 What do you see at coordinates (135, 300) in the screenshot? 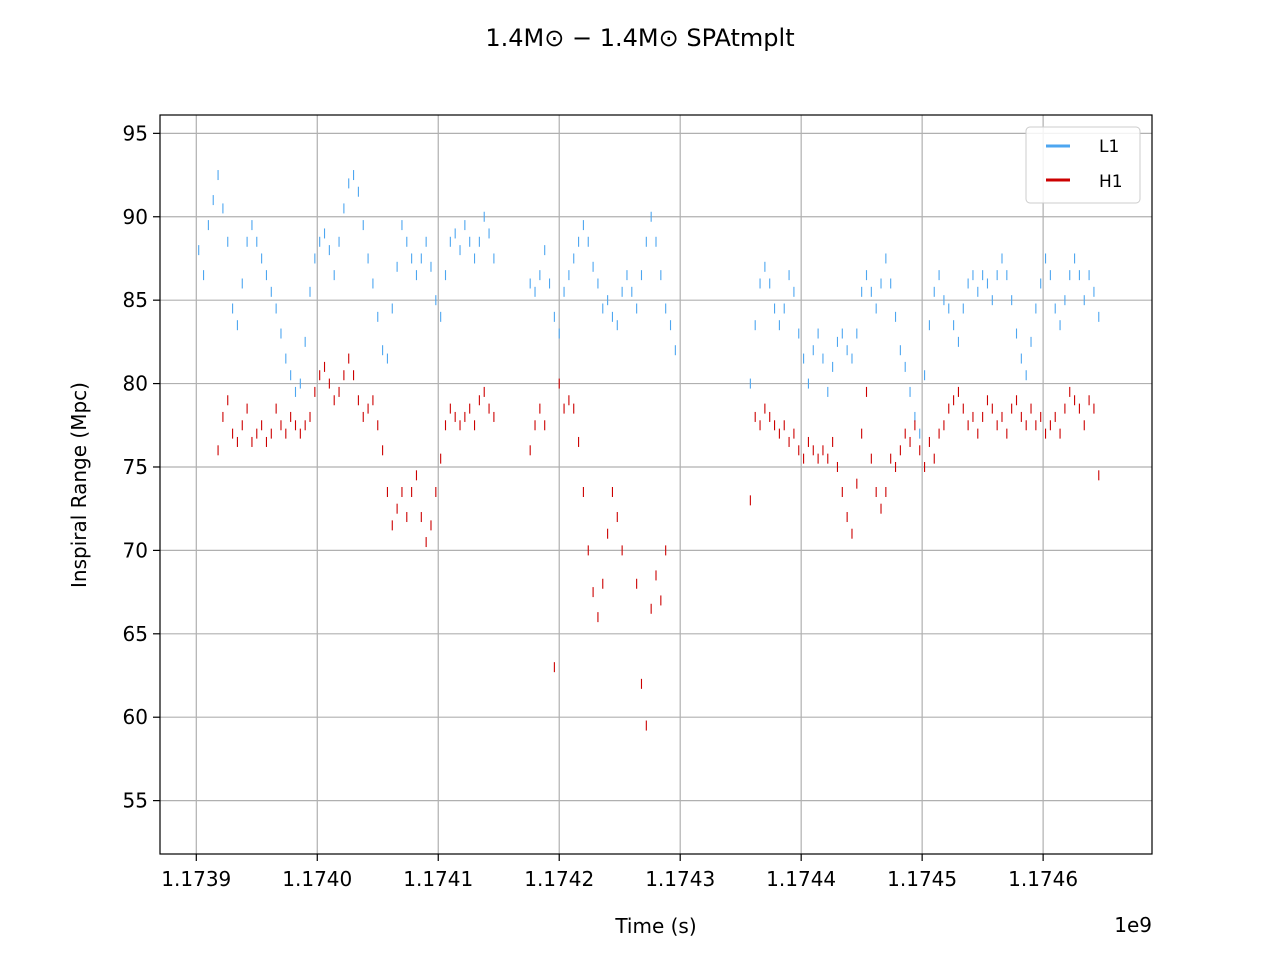
I see `y-tick-label: 85` at bounding box center [135, 300].